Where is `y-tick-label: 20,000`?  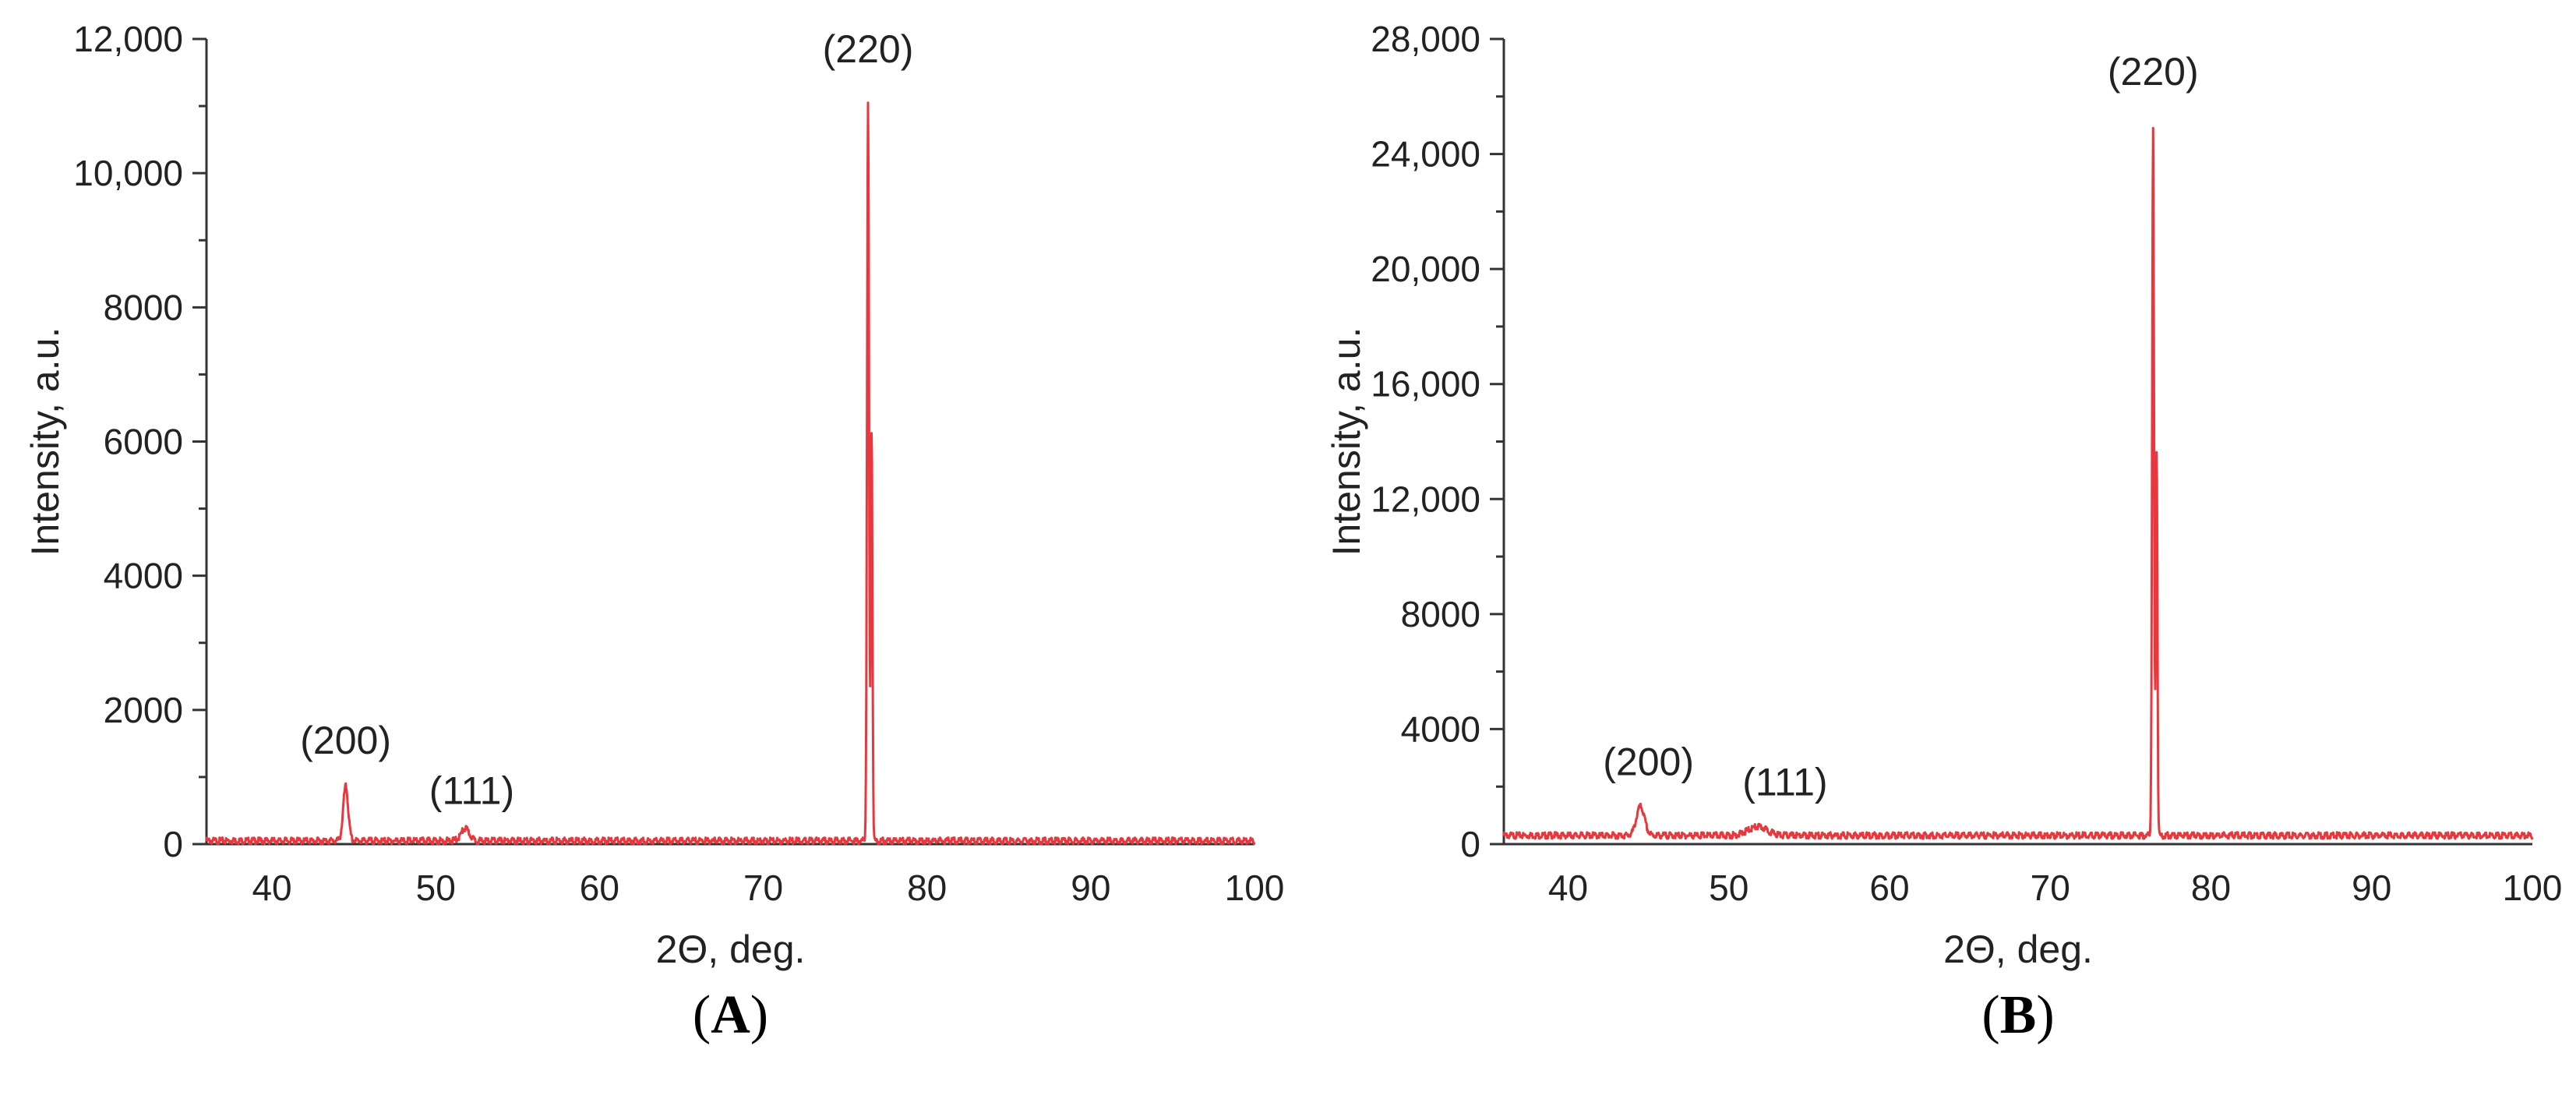
y-tick-label: 20,000 is located at coordinates (1425, 269).